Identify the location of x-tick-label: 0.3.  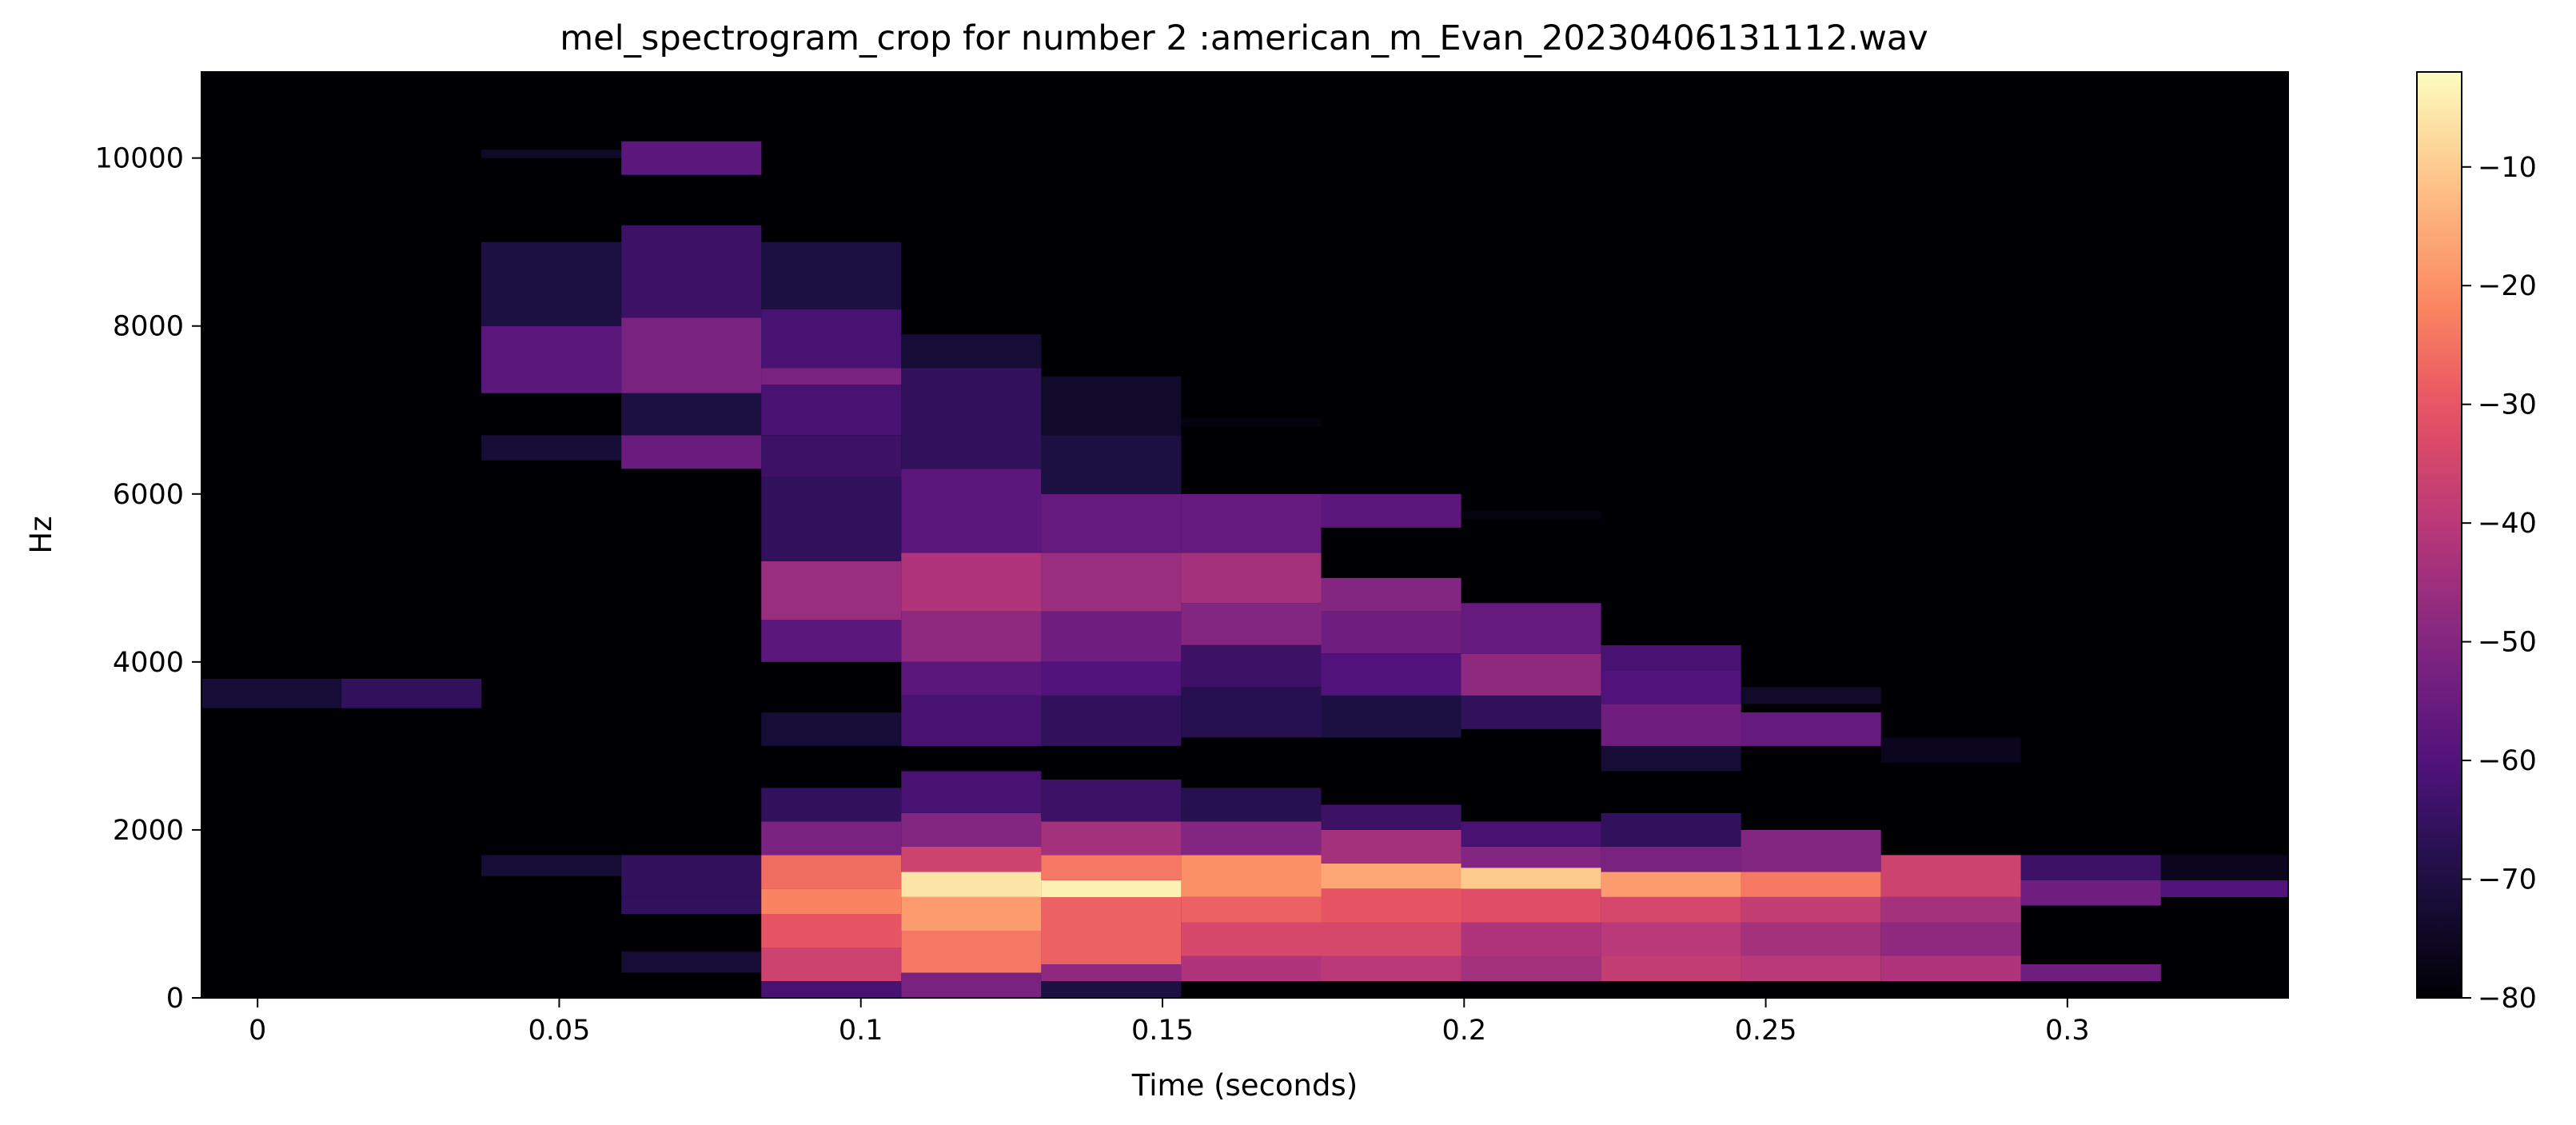
(2067, 1031).